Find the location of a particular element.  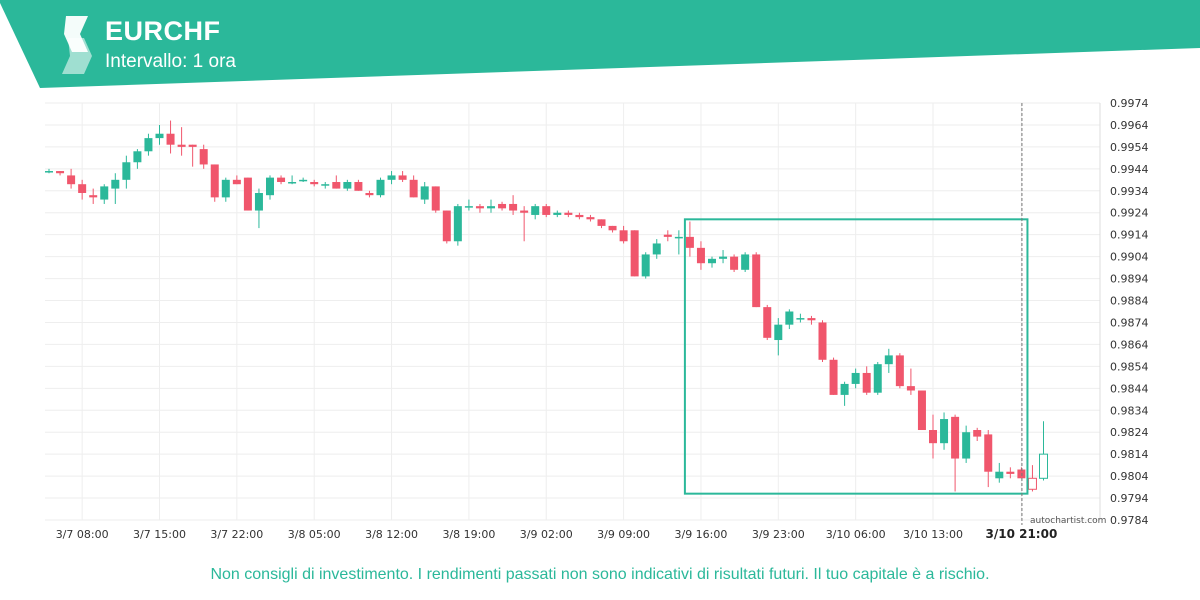

y-tick-label: 0.9814 is located at coordinates (1129, 454).